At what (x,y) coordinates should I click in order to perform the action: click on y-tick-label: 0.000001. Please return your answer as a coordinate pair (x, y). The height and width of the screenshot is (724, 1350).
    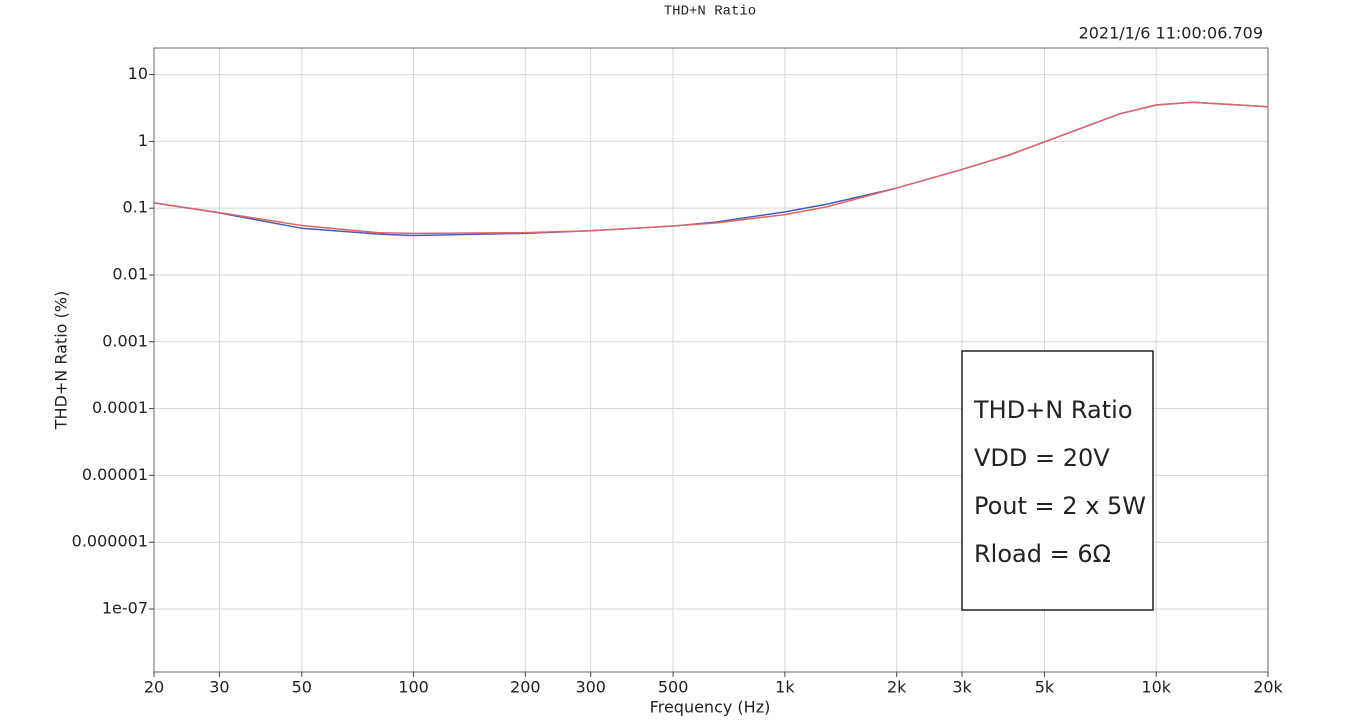
    Looking at the image, I should click on (110, 541).